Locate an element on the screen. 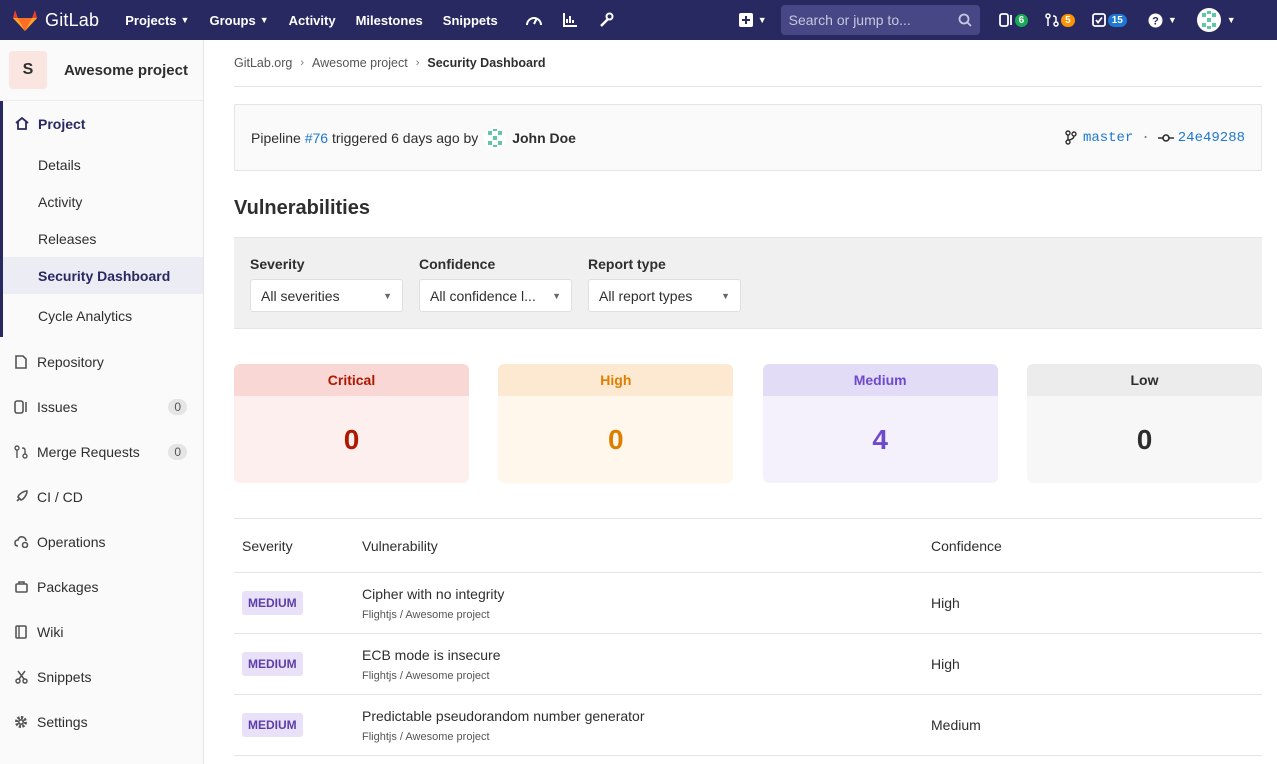  table-header: Severity Vulnerability Confidence is located at coordinates (748, 546).